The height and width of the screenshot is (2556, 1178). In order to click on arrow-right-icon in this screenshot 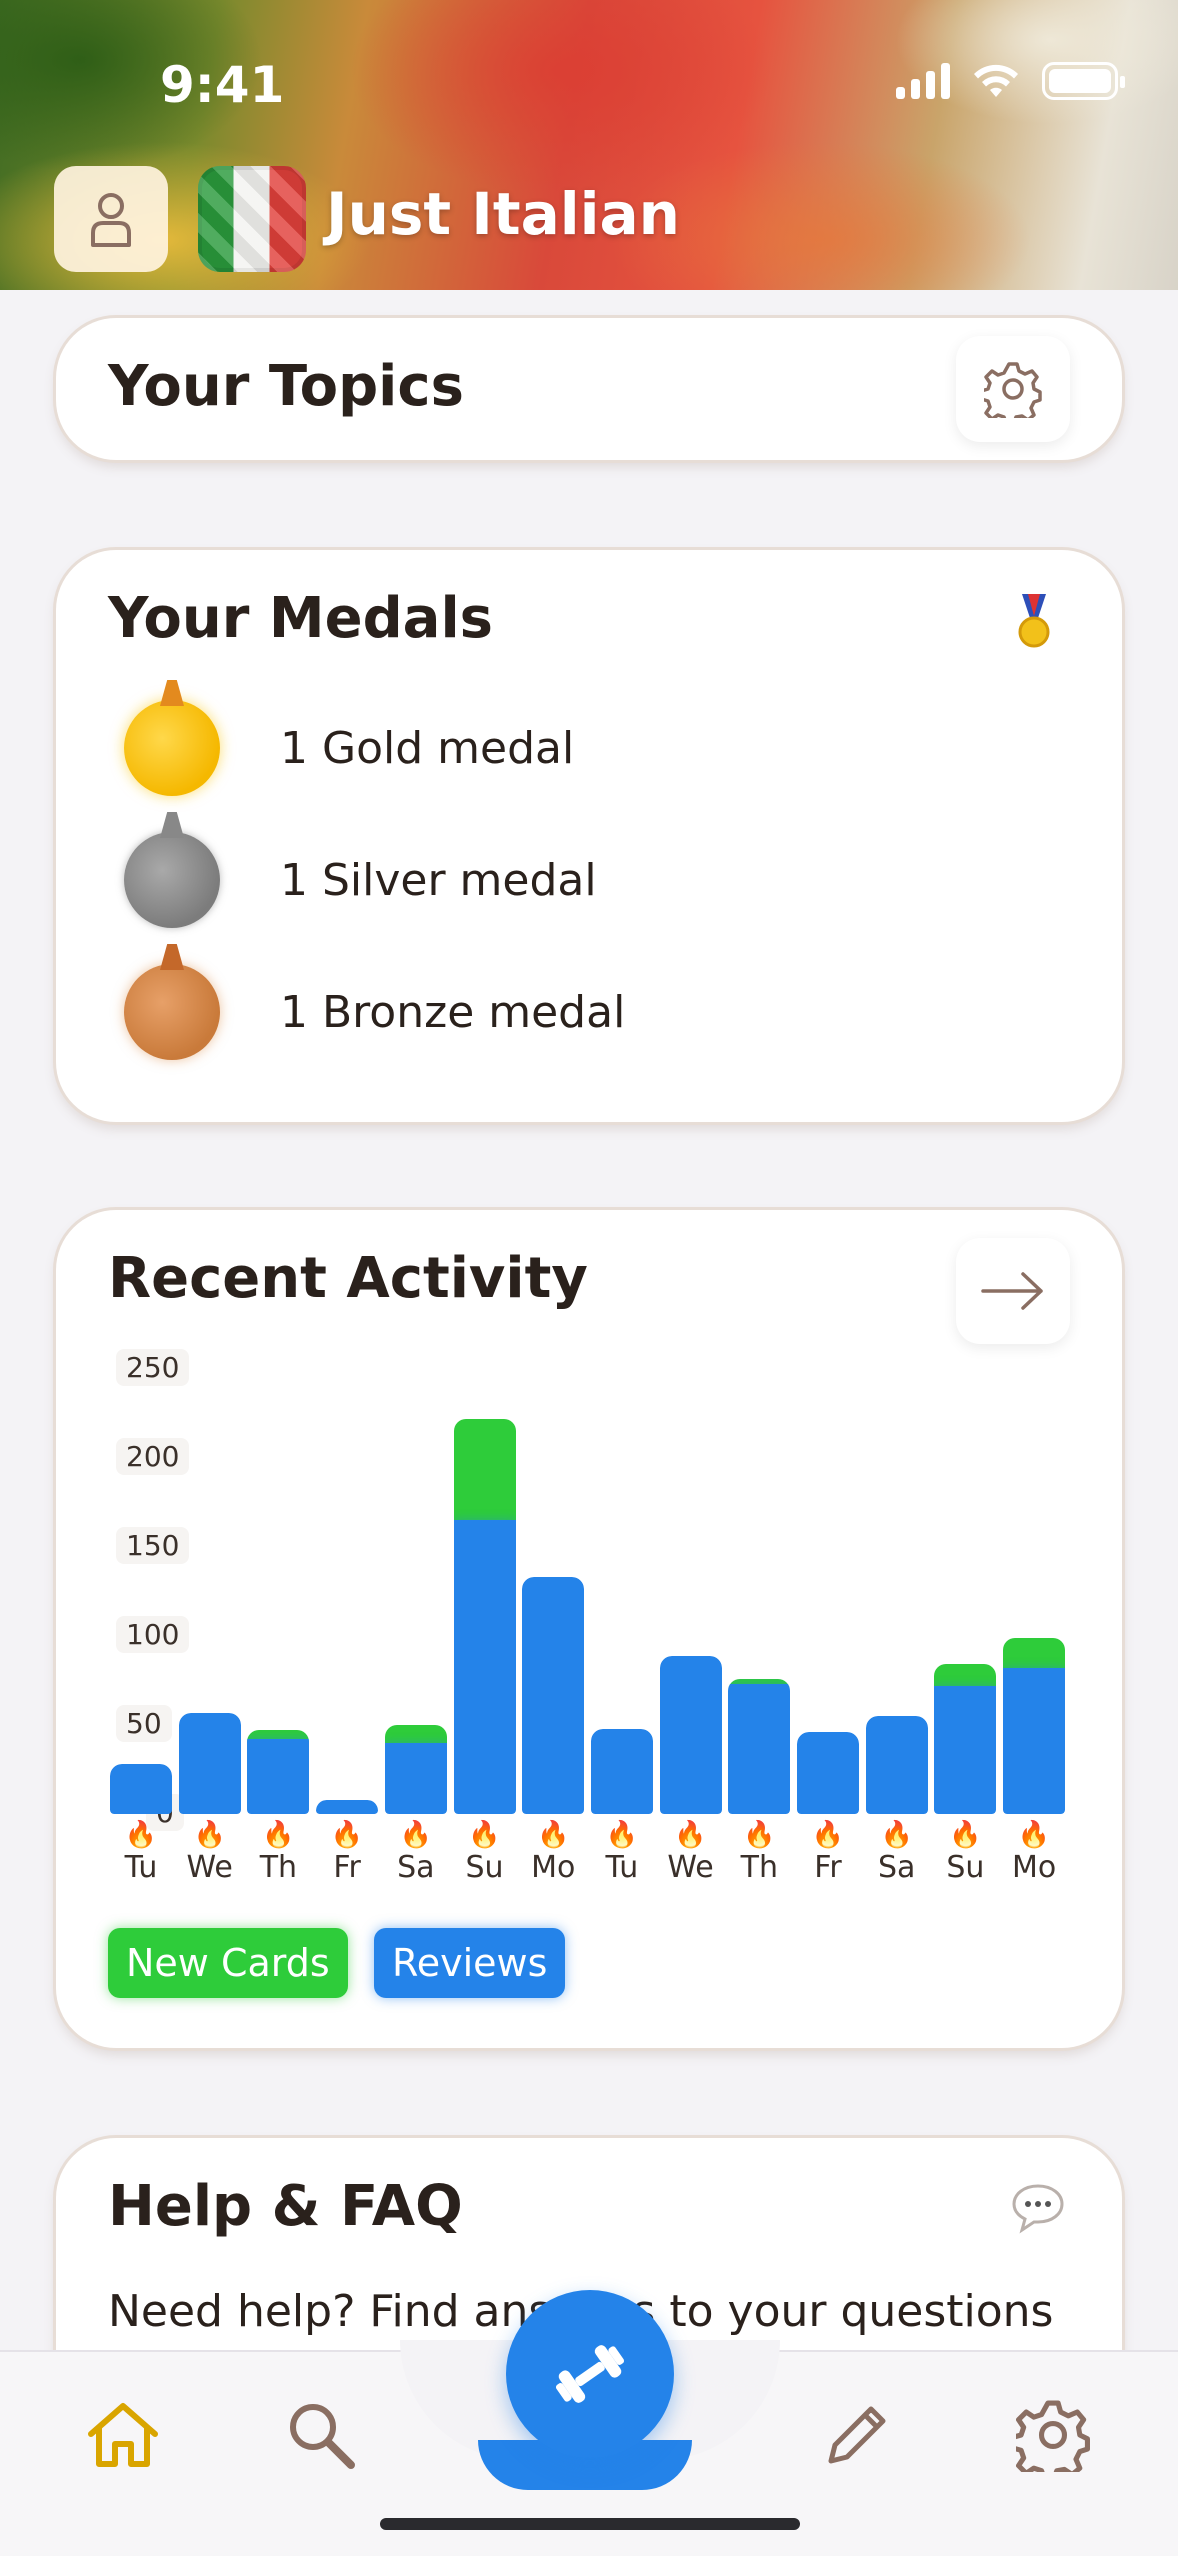, I will do `click(1012, 1291)`.